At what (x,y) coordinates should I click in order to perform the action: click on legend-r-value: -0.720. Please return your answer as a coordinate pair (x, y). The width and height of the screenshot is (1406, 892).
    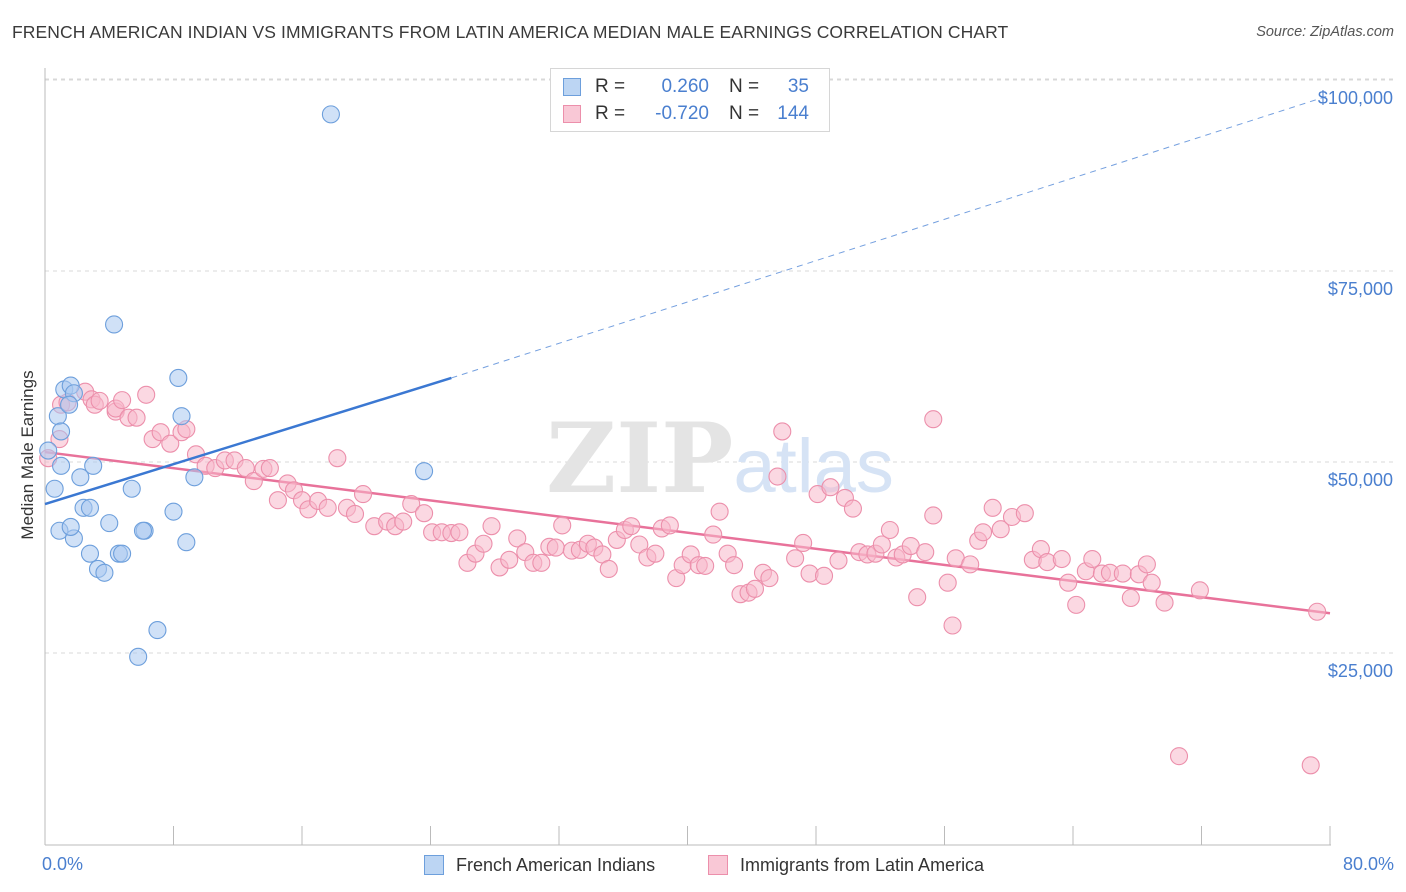
    Looking at the image, I should click on (682, 113).